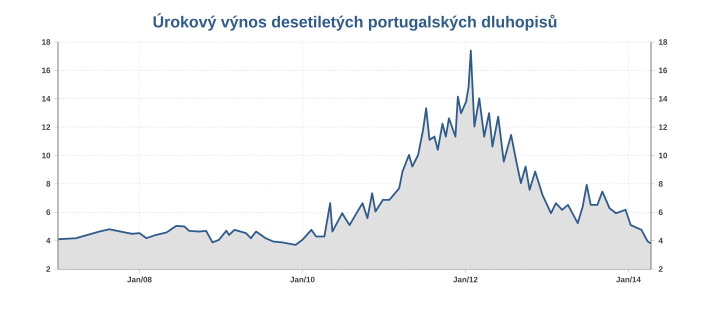 The width and height of the screenshot is (710, 325). I want to click on chart-title: Úrokový výnos desetiletých portugalských dluhopisů, so click(355, 22).